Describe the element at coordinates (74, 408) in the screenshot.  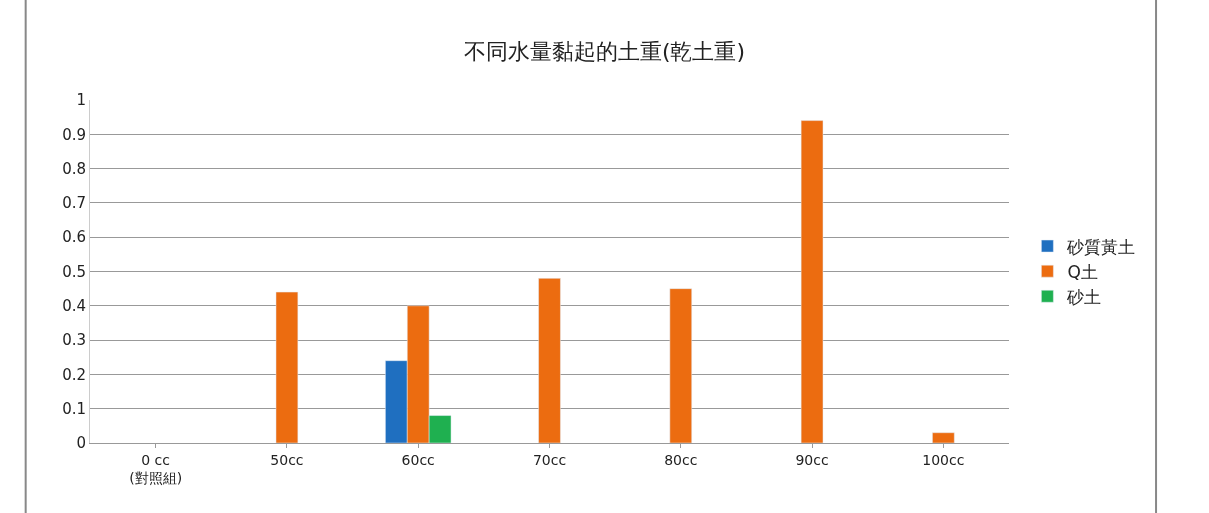
I see `y-tick-label: 0.1` at that location.